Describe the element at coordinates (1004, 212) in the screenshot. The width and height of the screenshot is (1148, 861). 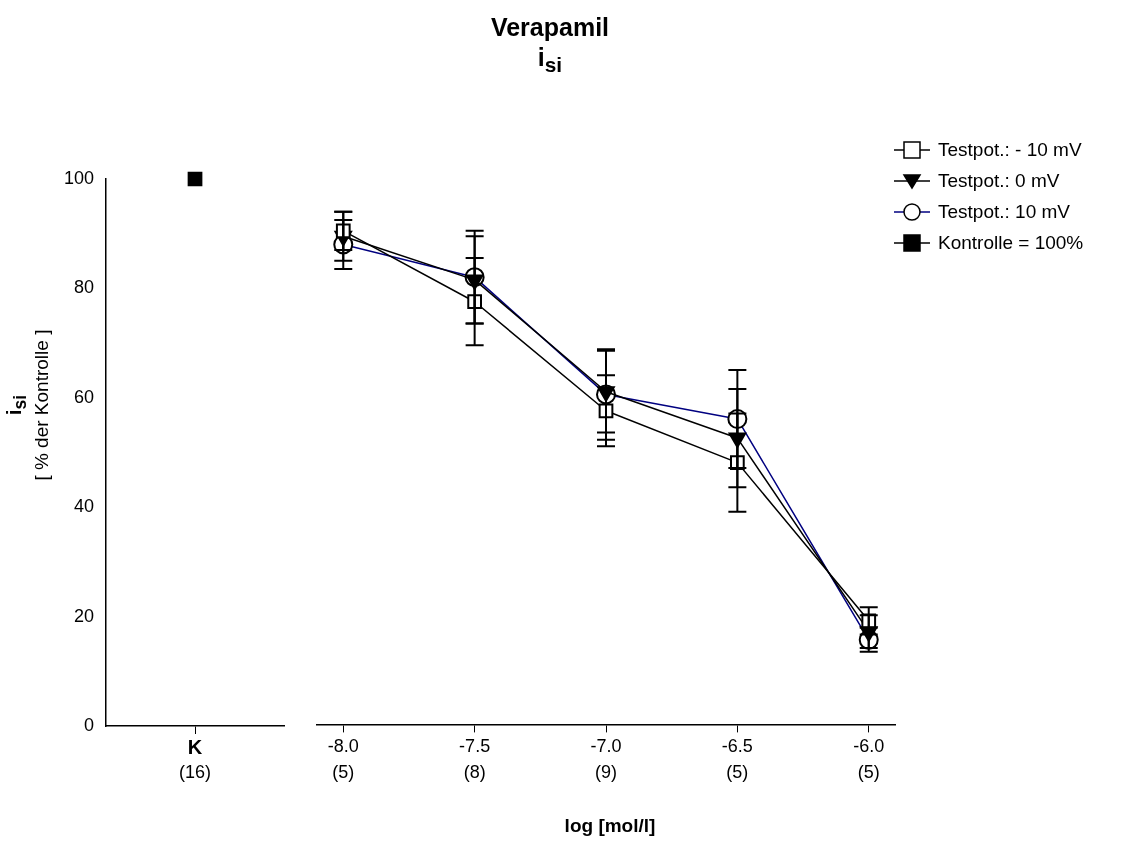
I see `legend-label: Testpot.: 10 mV` at that location.